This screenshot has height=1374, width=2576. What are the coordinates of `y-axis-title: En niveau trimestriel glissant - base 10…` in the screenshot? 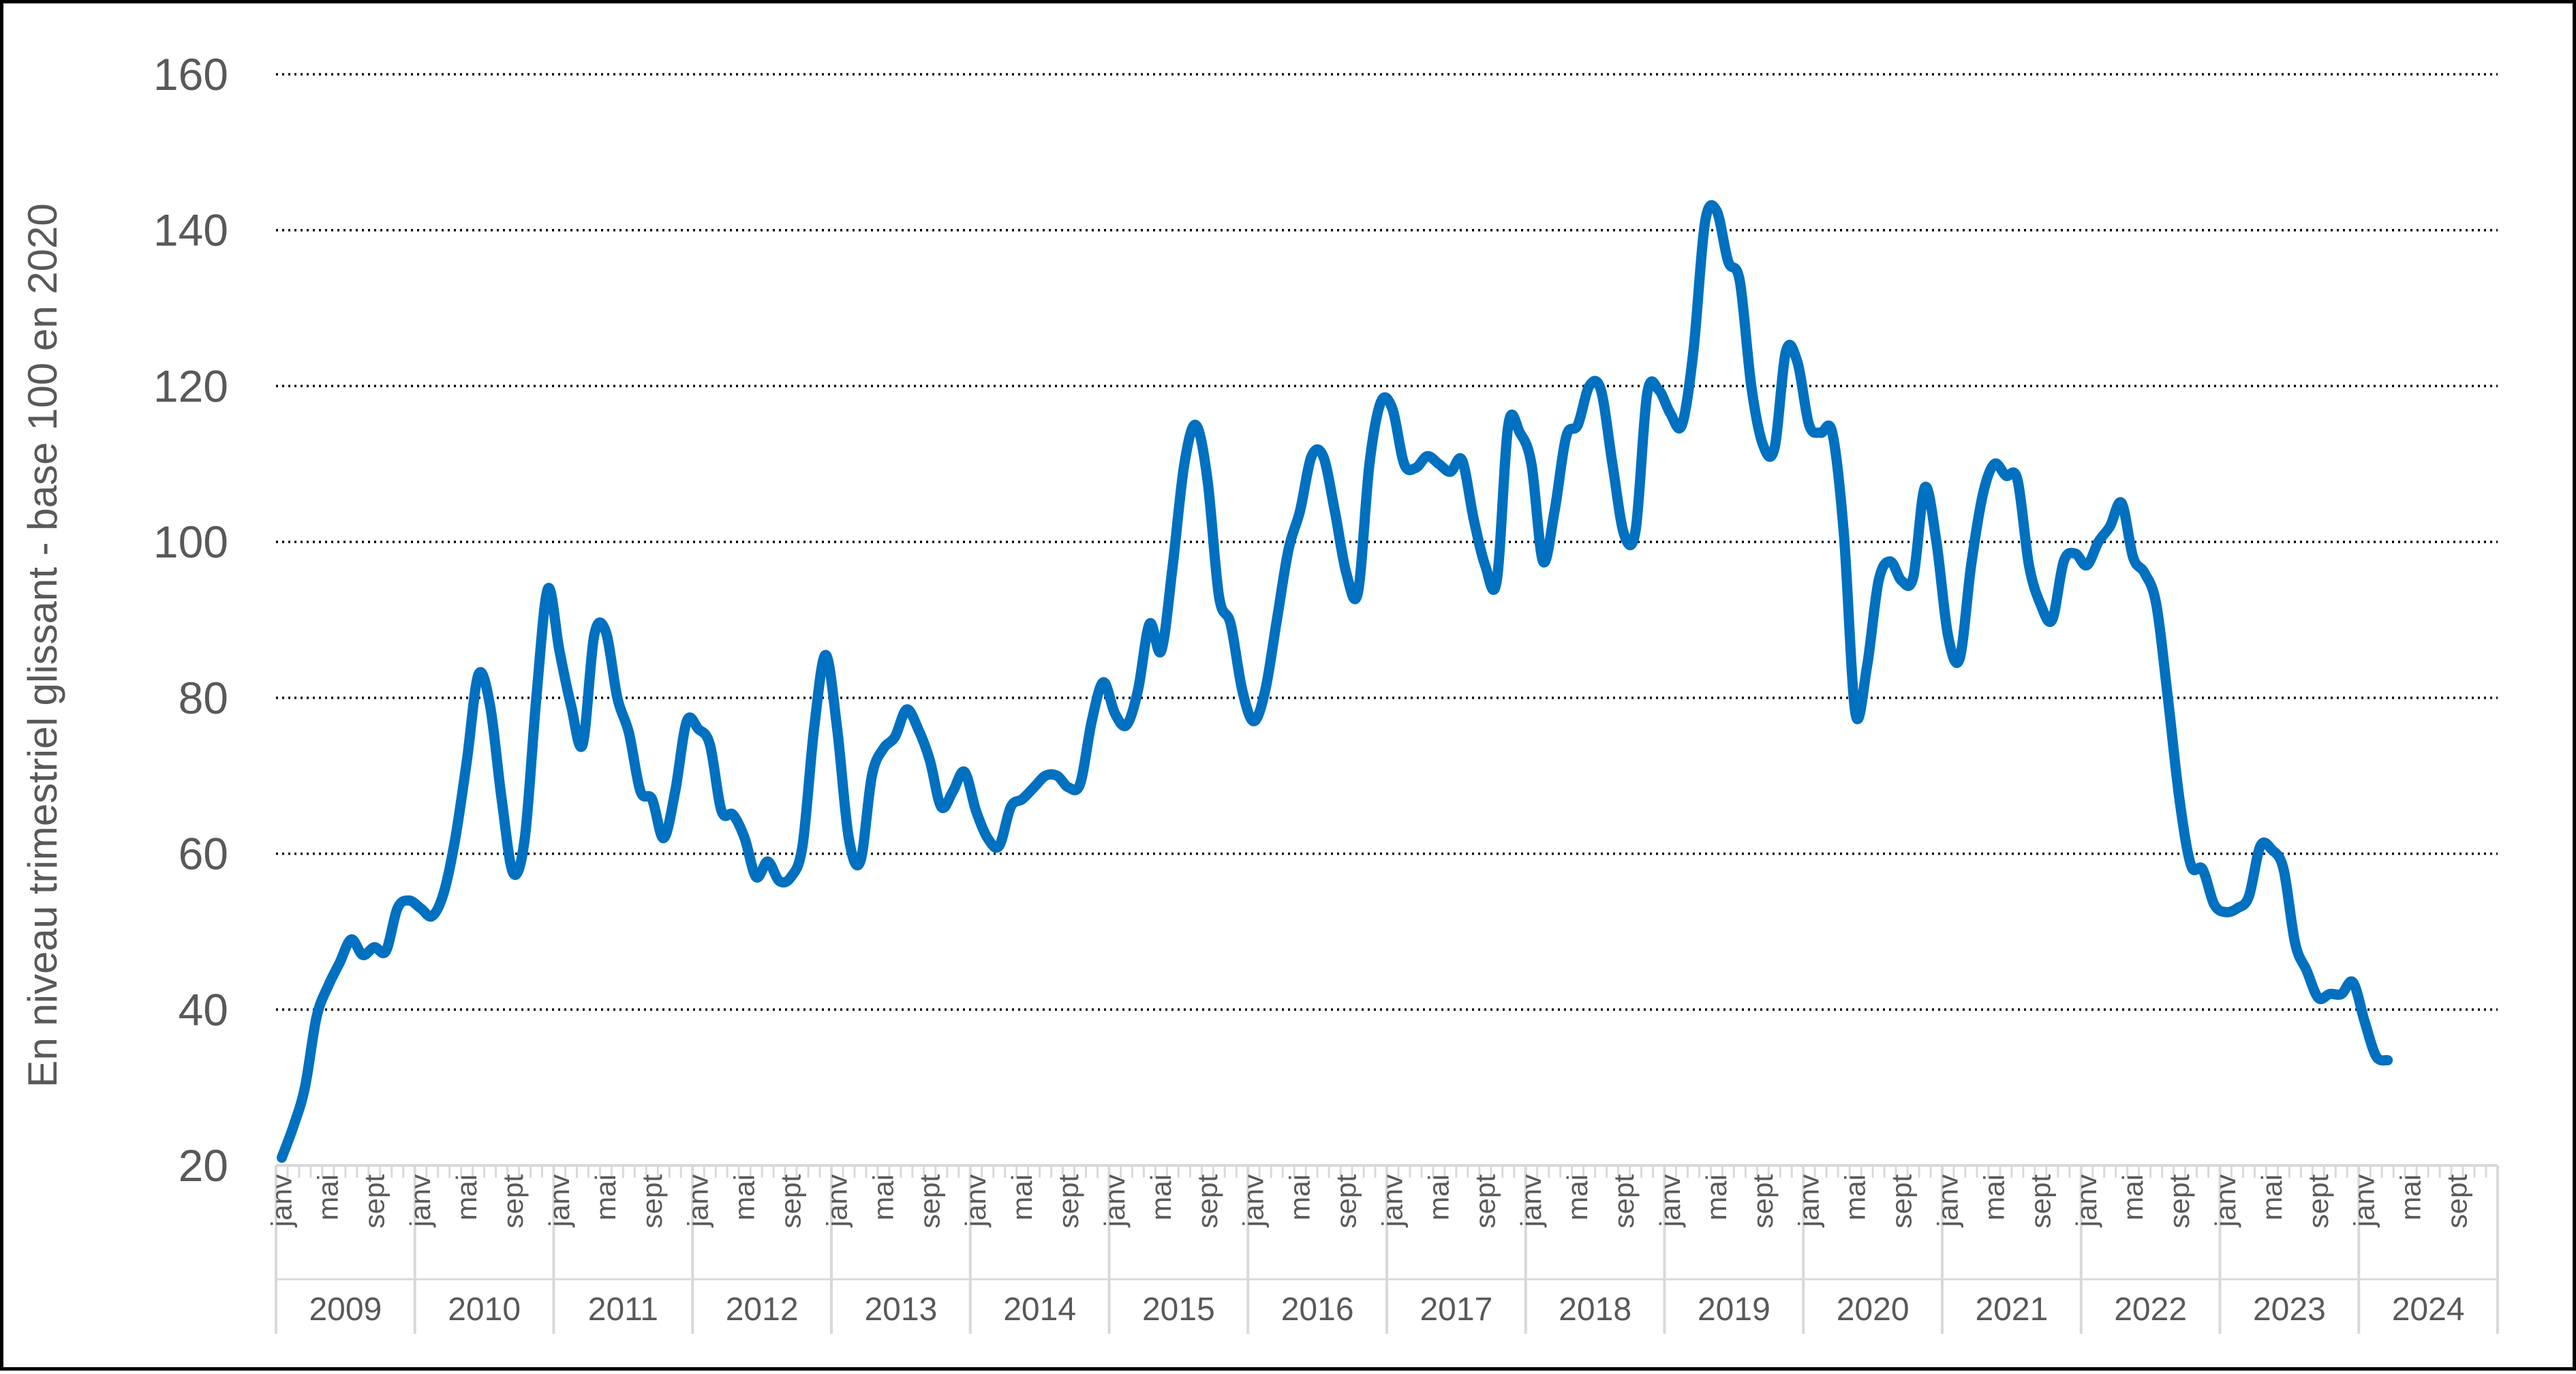 It's located at (42, 645).